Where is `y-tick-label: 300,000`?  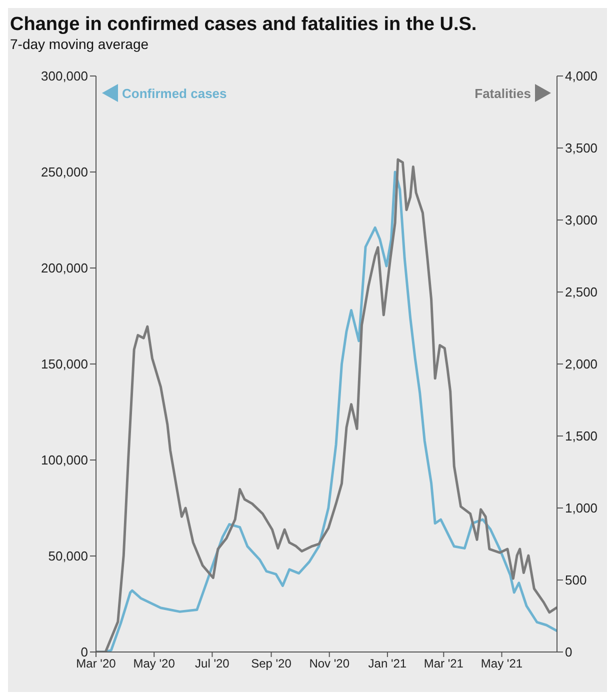 y-tick-label: 300,000 is located at coordinates (64, 76).